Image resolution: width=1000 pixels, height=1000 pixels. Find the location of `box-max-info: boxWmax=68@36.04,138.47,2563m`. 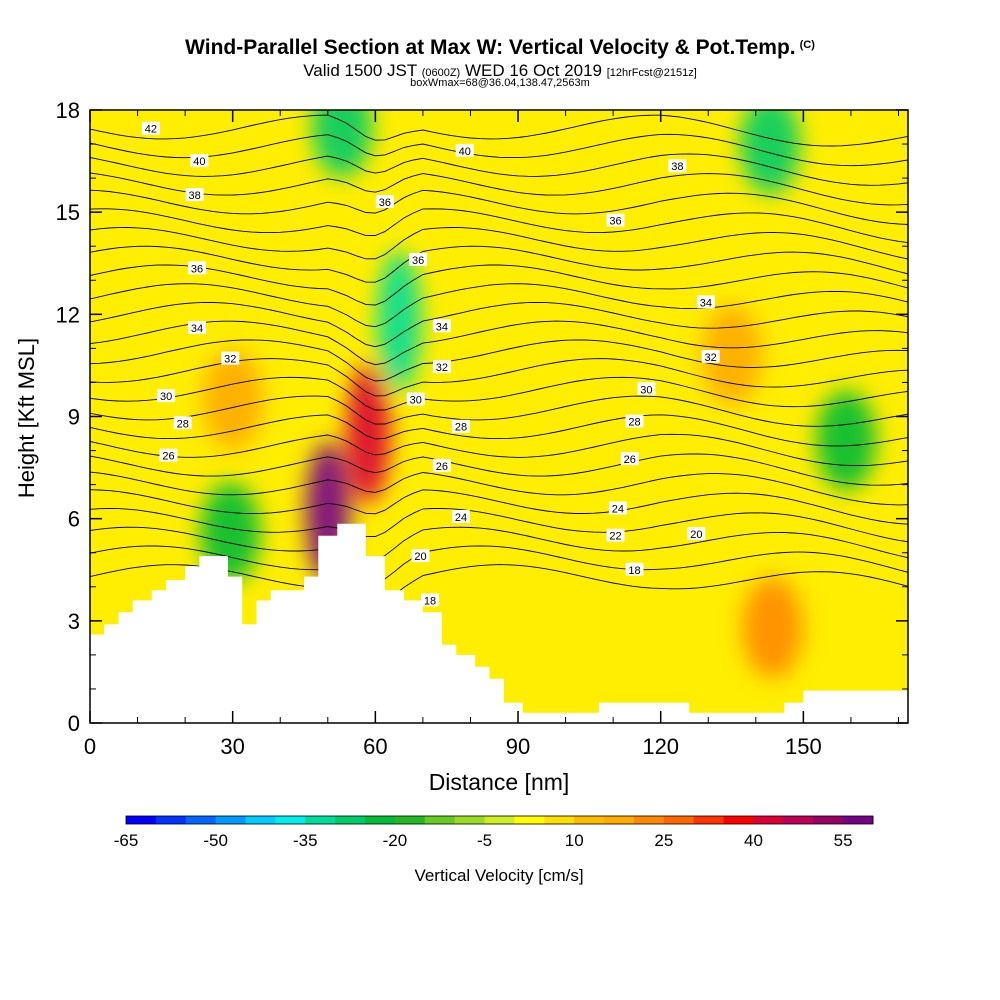

box-max-info: boxWmax=68@36.04,138.47,2563m is located at coordinates (500, 83).